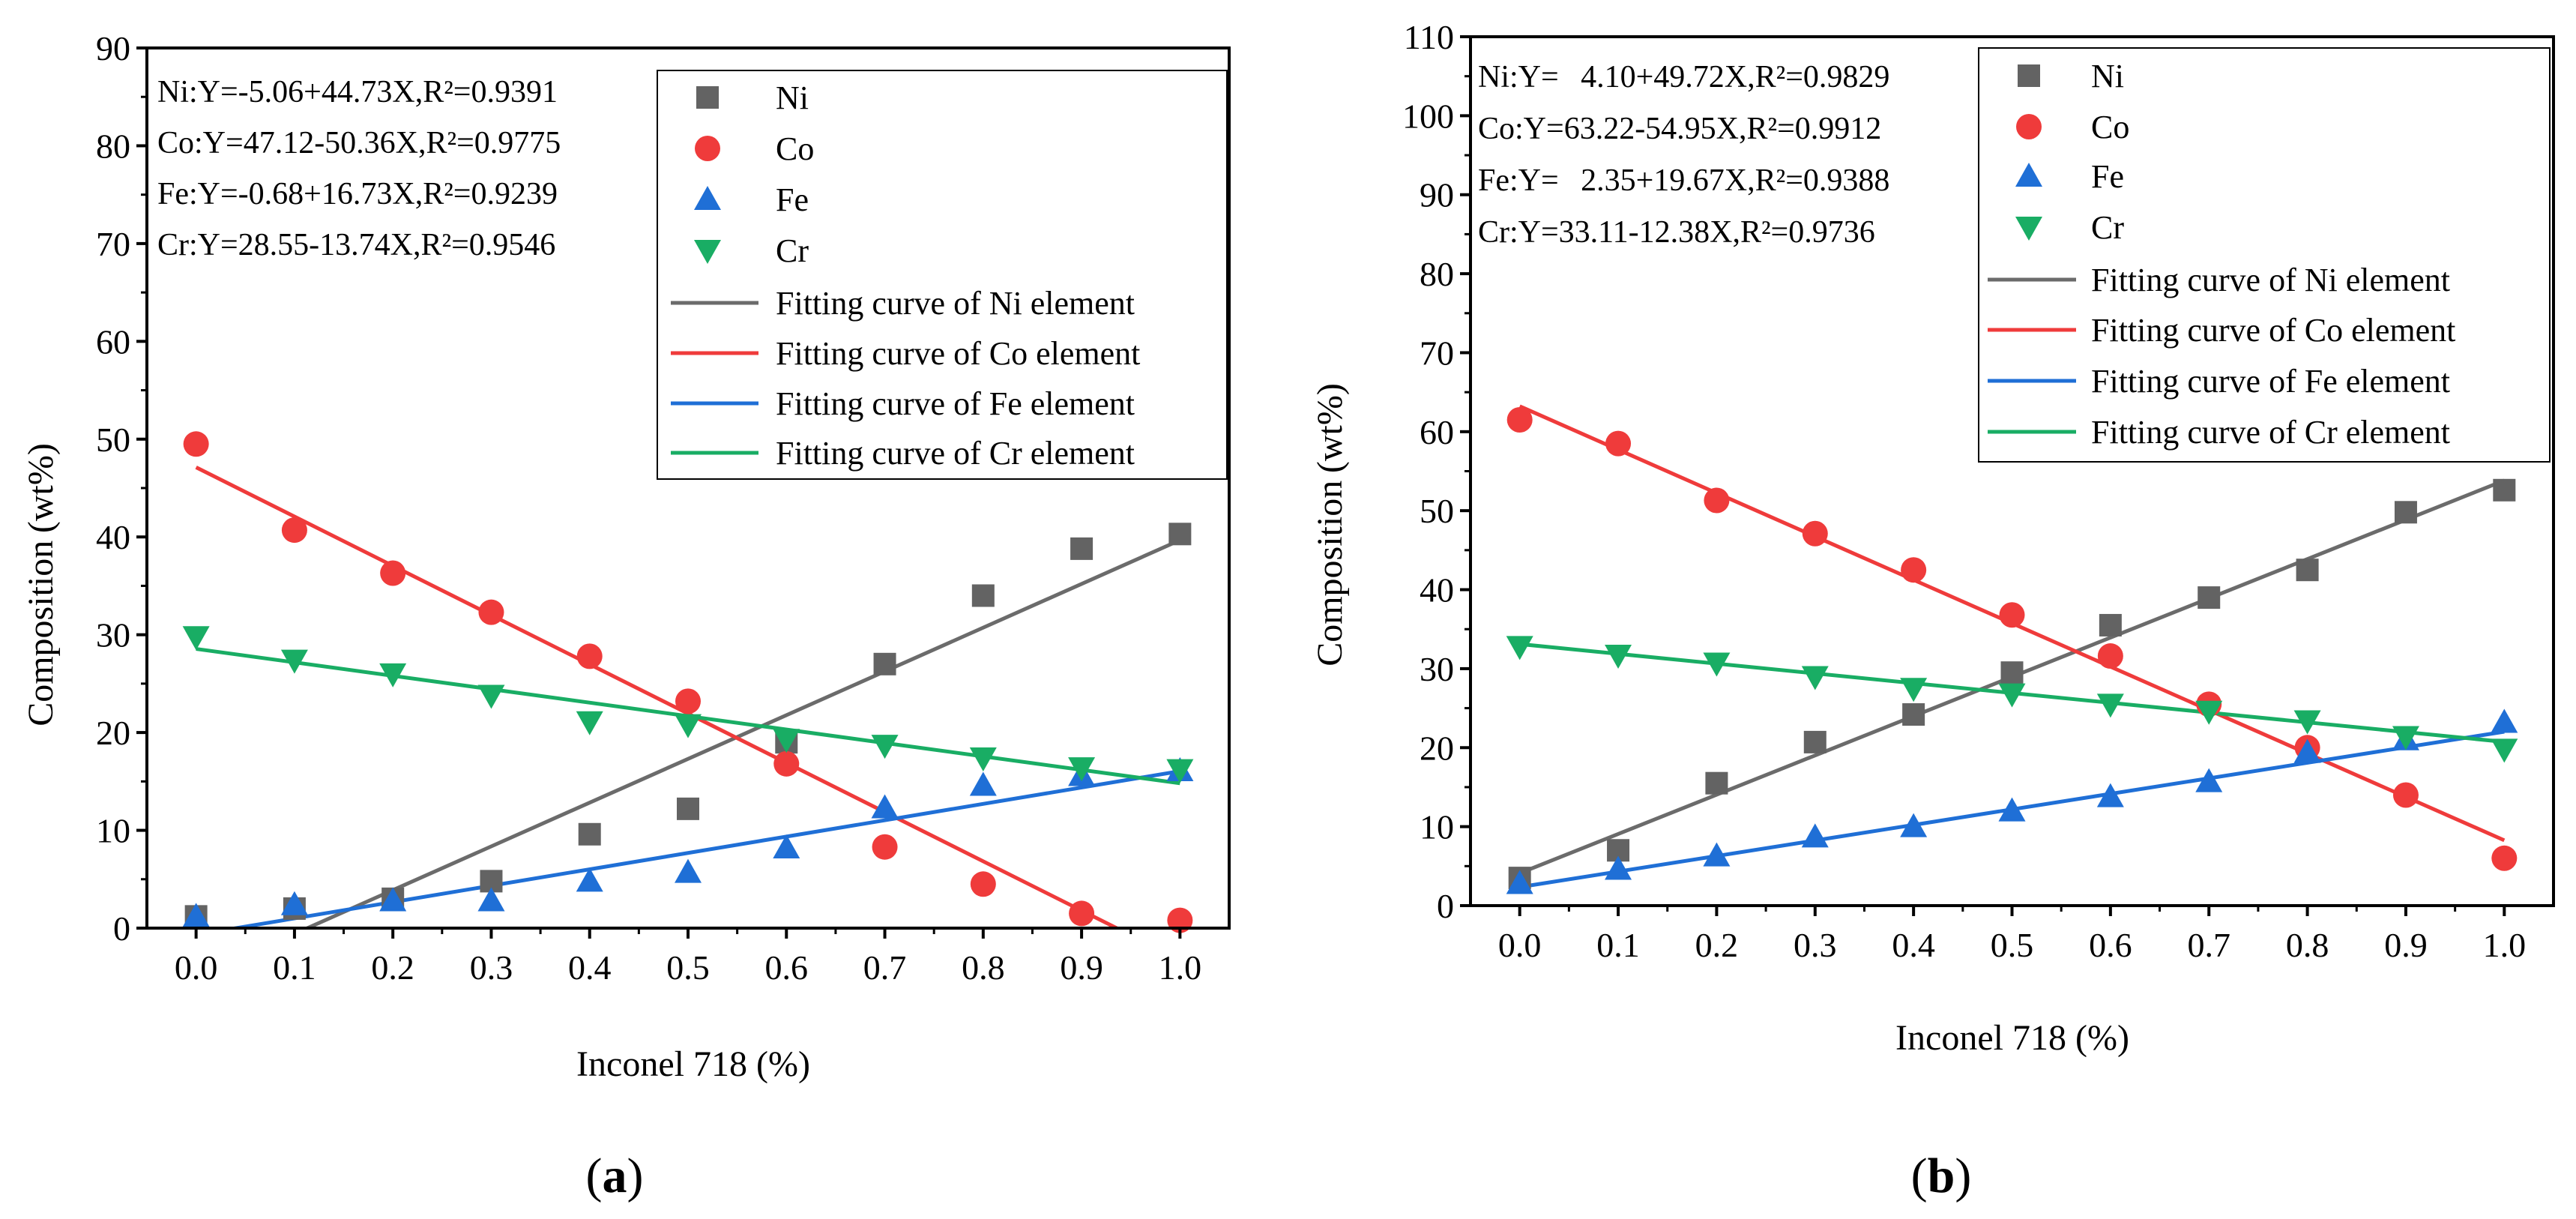 Image resolution: width=2576 pixels, height=1219 pixels. Describe the element at coordinates (113, 537) in the screenshot. I see `y-tick-label: 40` at that location.